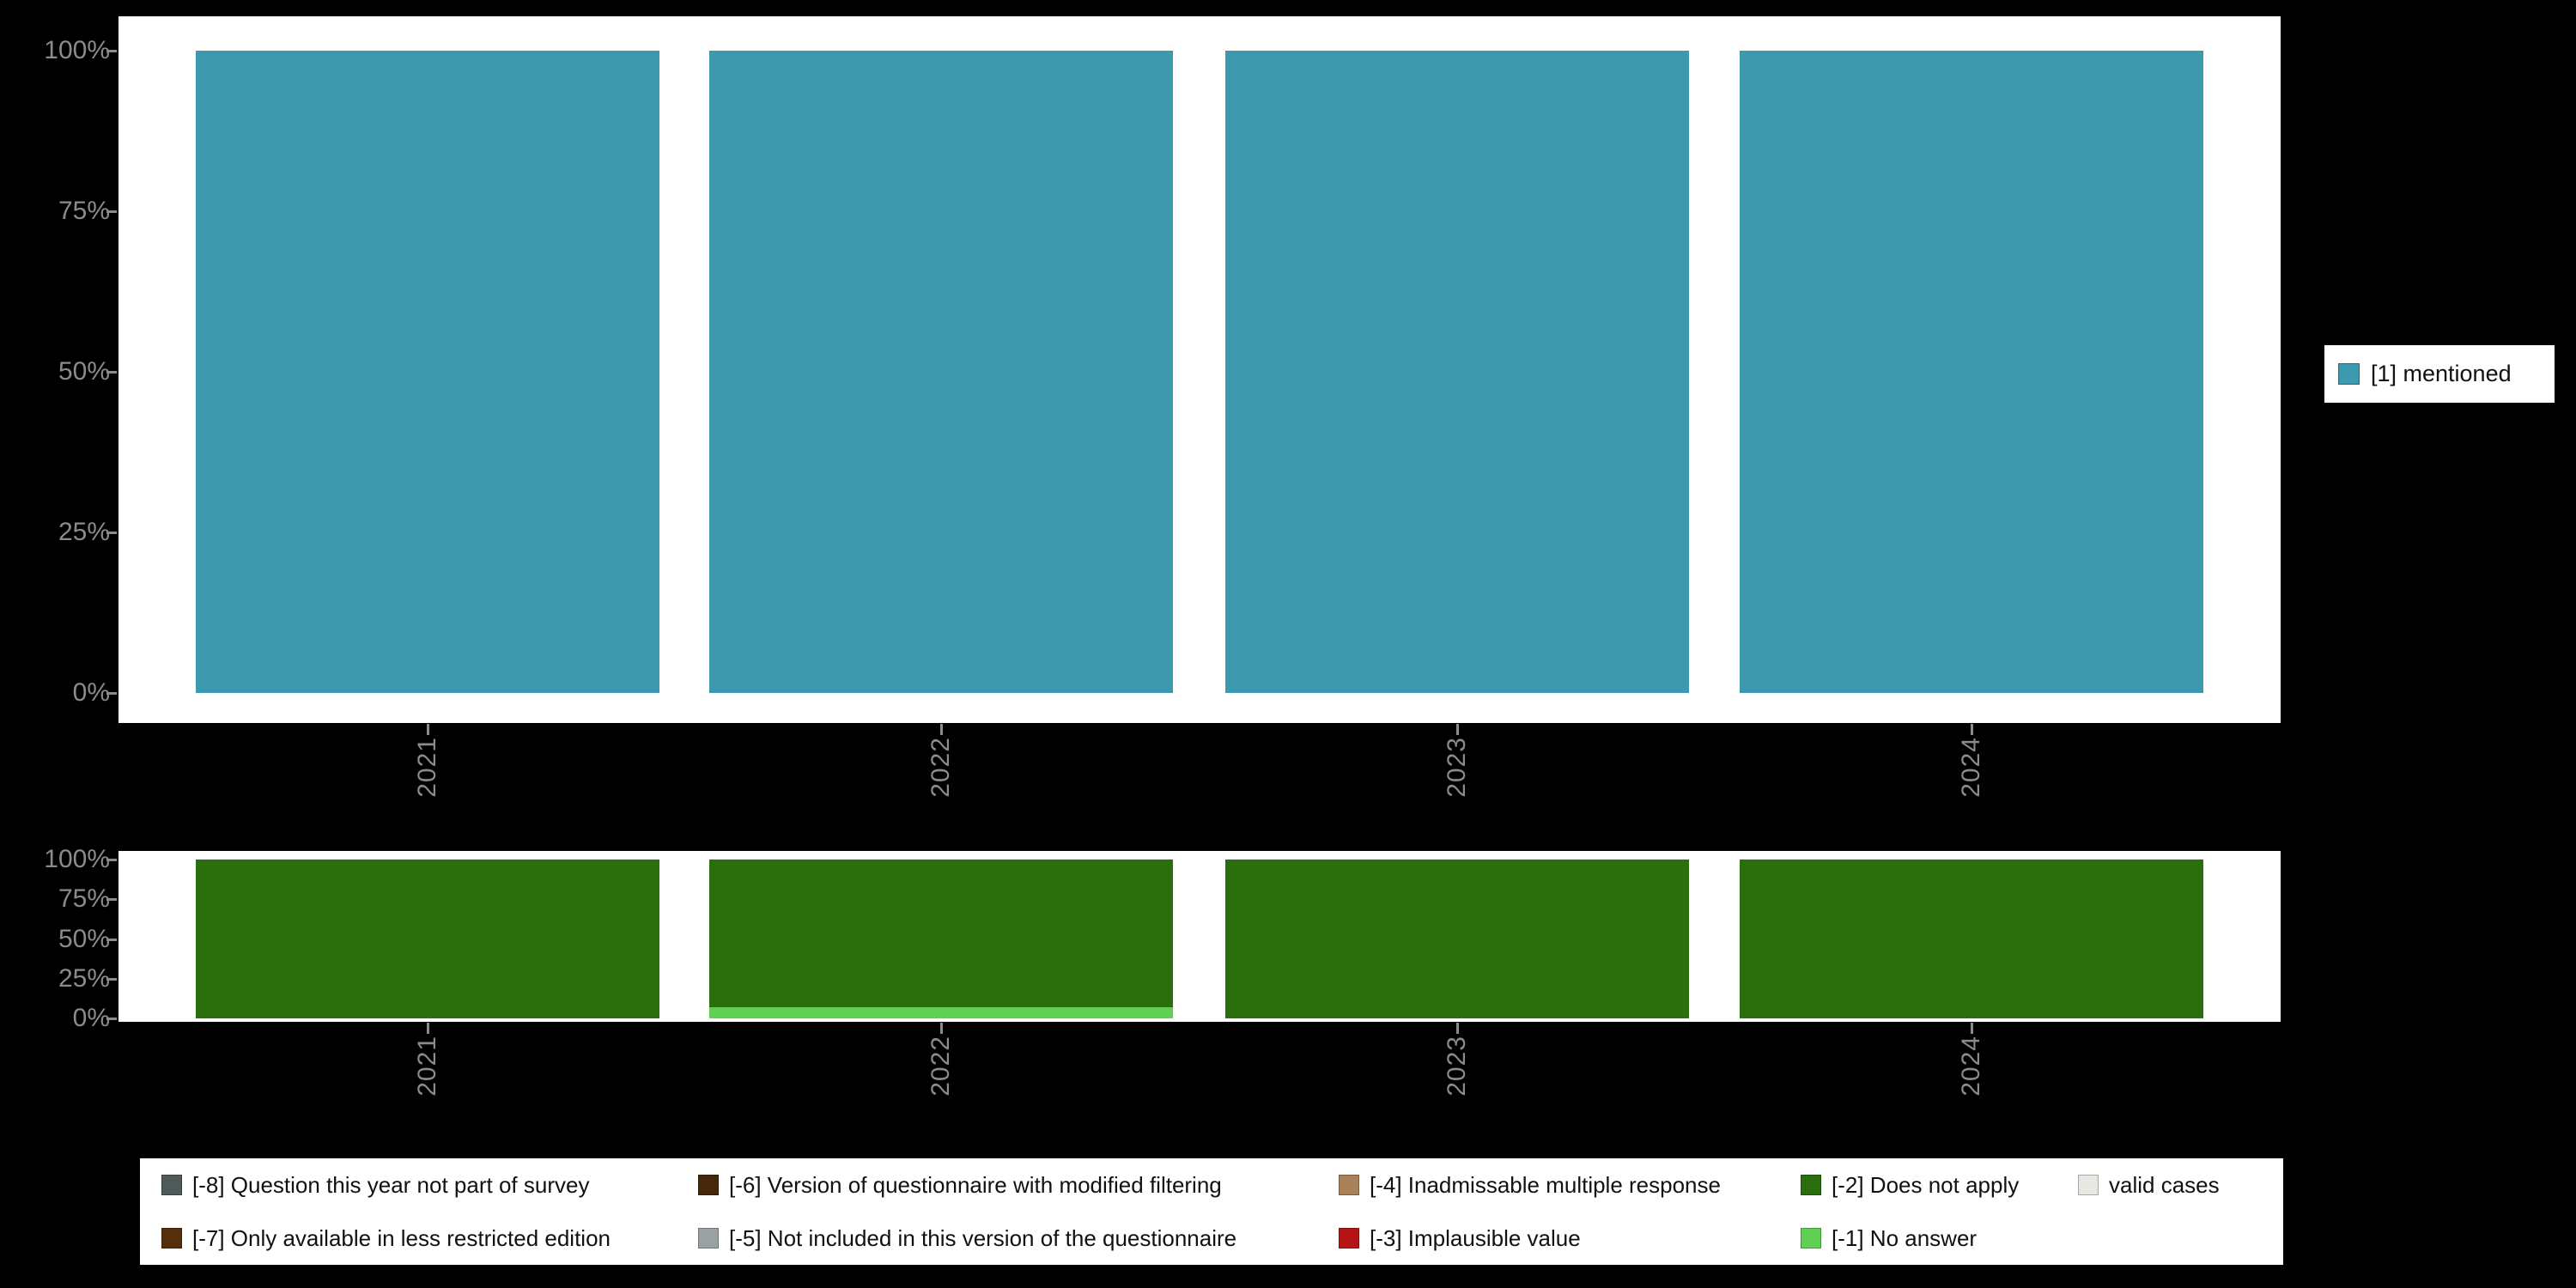 This screenshot has width=2576, height=1288. I want to click on mentioned-legend-label: [1] mentioned, so click(2441, 374).